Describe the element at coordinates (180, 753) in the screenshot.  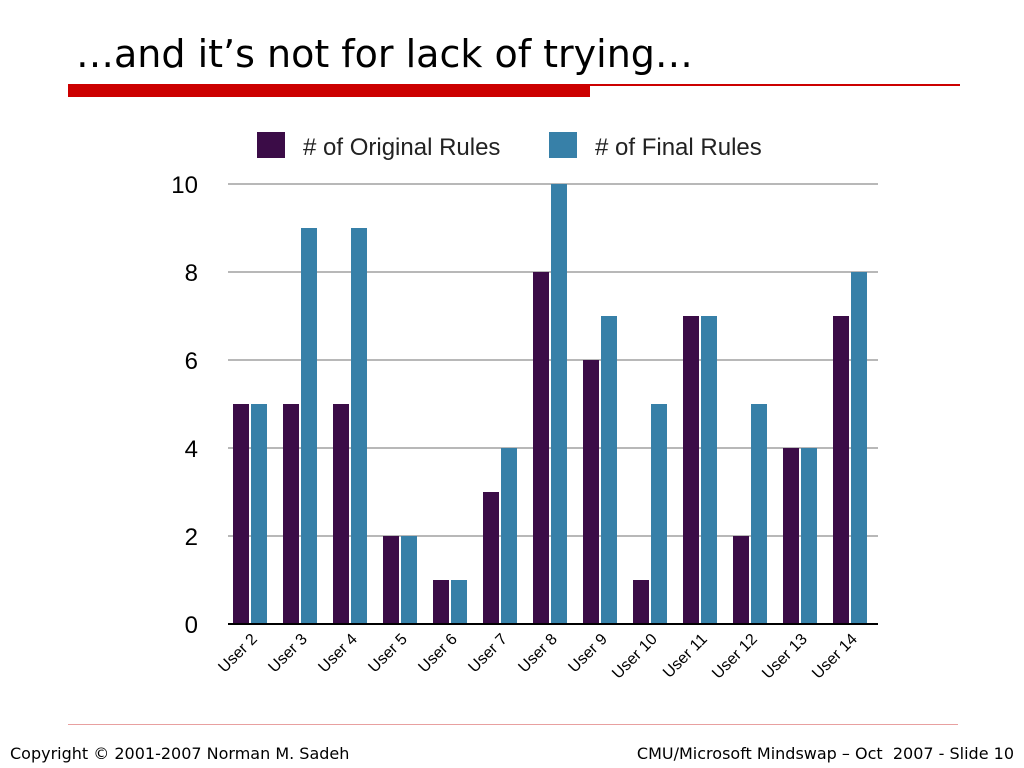
I see `footer-copyright: Copyright © 2001-2007 Norman M. Sadeh` at that location.